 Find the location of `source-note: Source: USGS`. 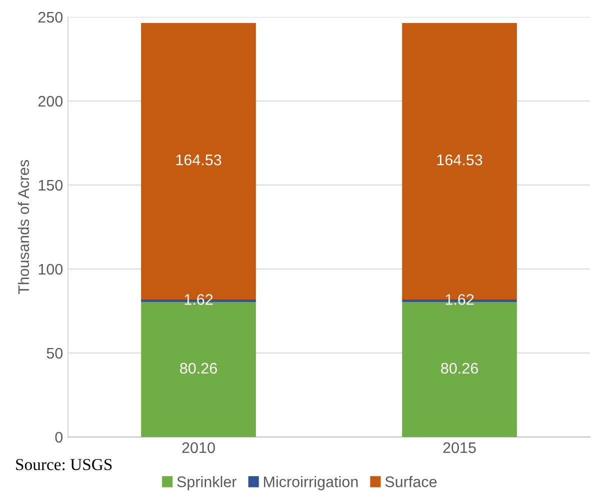

source-note: Source: USGS is located at coordinates (64, 464).